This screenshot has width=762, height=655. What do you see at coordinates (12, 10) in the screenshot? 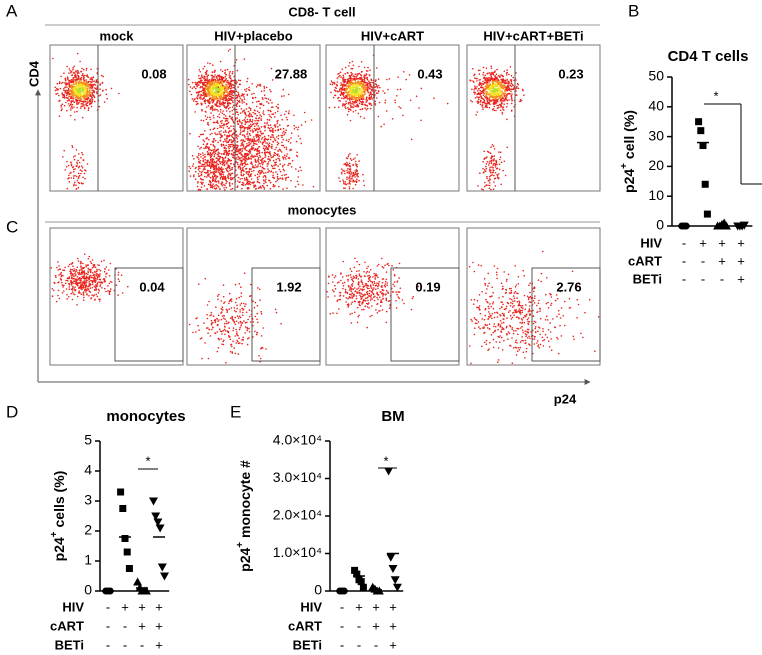
I see `panel-label: A` at bounding box center [12, 10].